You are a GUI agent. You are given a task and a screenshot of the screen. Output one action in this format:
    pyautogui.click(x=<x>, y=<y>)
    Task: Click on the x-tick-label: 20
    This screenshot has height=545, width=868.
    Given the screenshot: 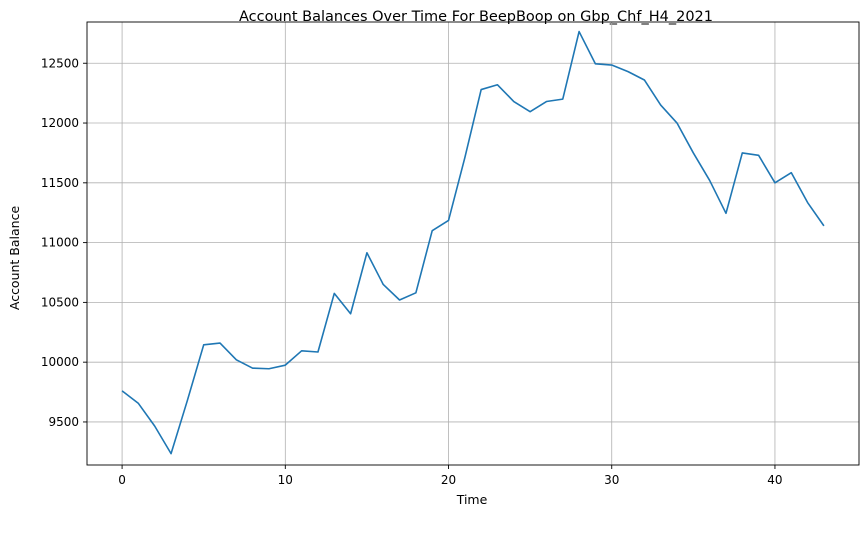 What is the action you would take?
    pyautogui.click(x=448, y=480)
    